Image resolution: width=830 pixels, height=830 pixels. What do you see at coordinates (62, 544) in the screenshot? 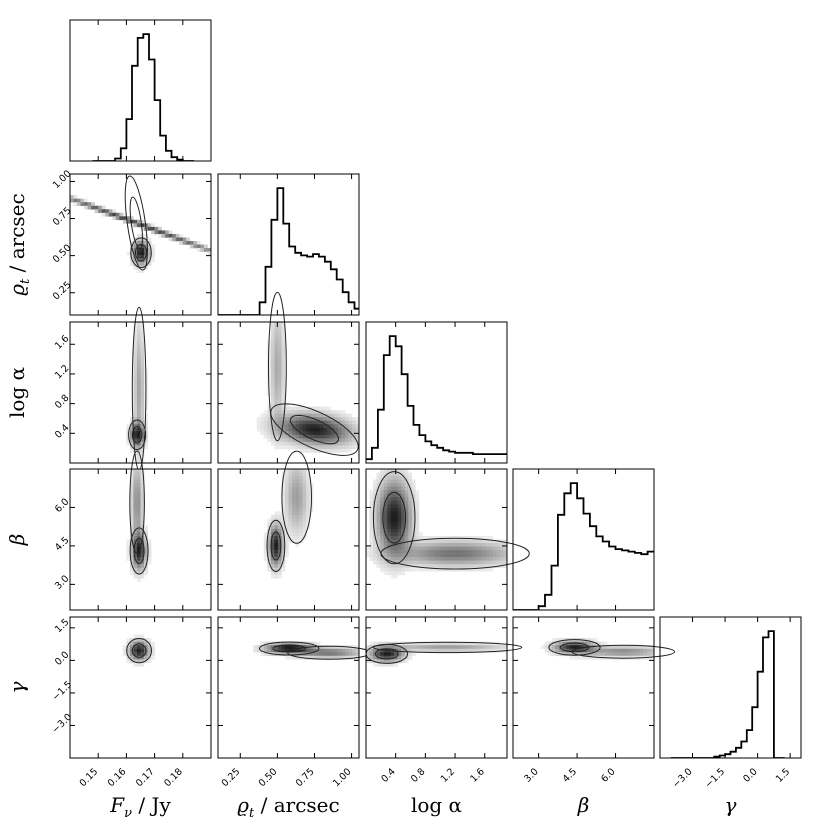
I see `y-tick-label-beta: 4.5` at bounding box center [62, 544].